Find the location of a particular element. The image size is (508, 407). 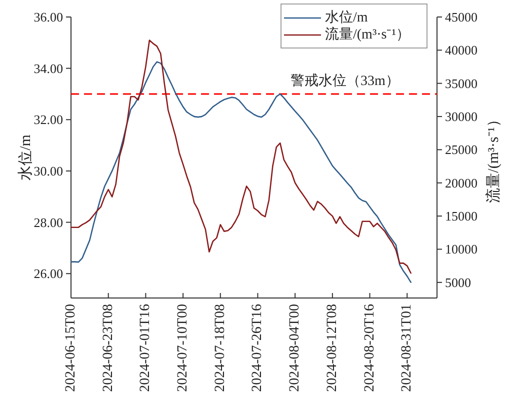

y2-tick-label: 25000 is located at coordinates (461, 150).